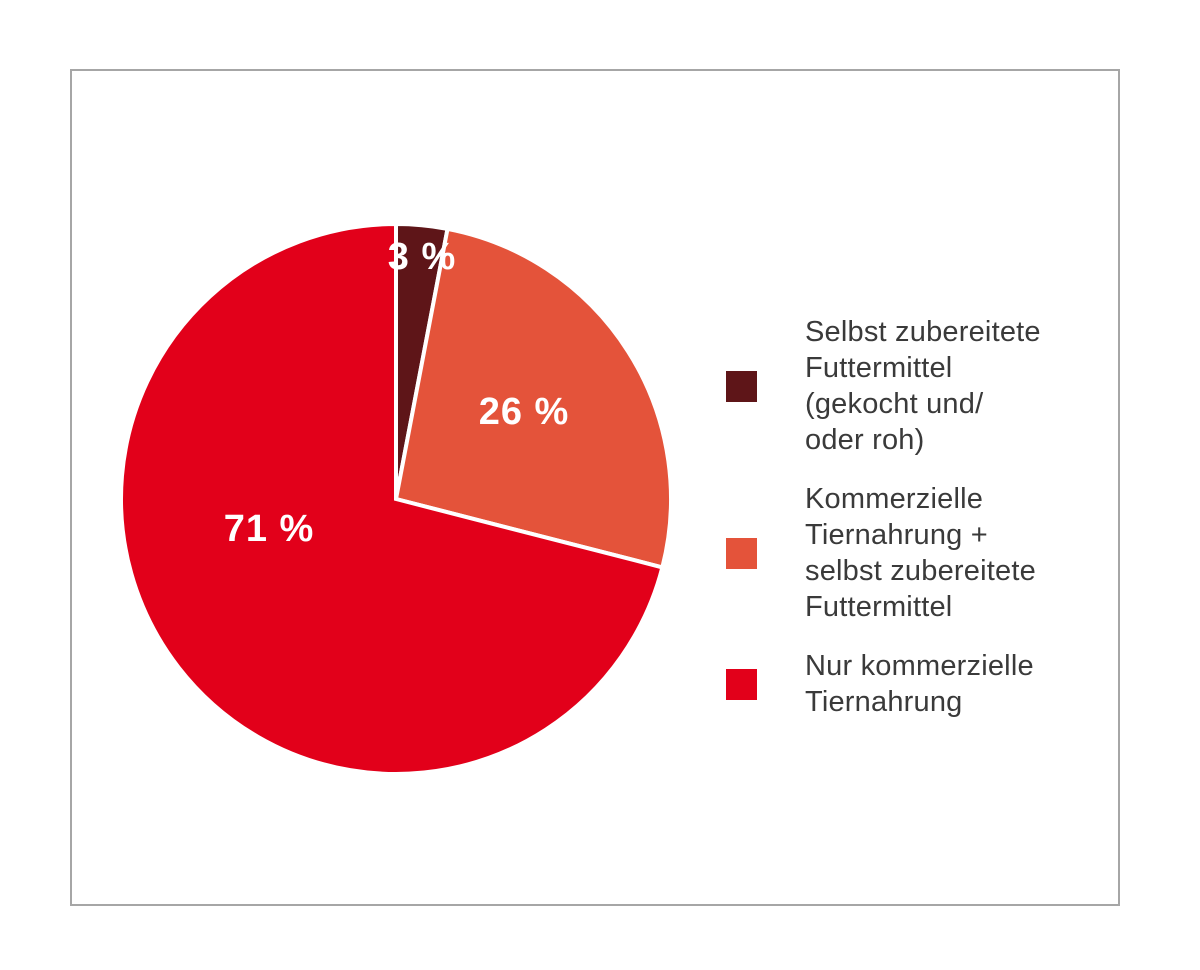 This screenshot has height=970, width=1200. I want to click on legend-label-line: Kommerzielle, so click(894, 499).